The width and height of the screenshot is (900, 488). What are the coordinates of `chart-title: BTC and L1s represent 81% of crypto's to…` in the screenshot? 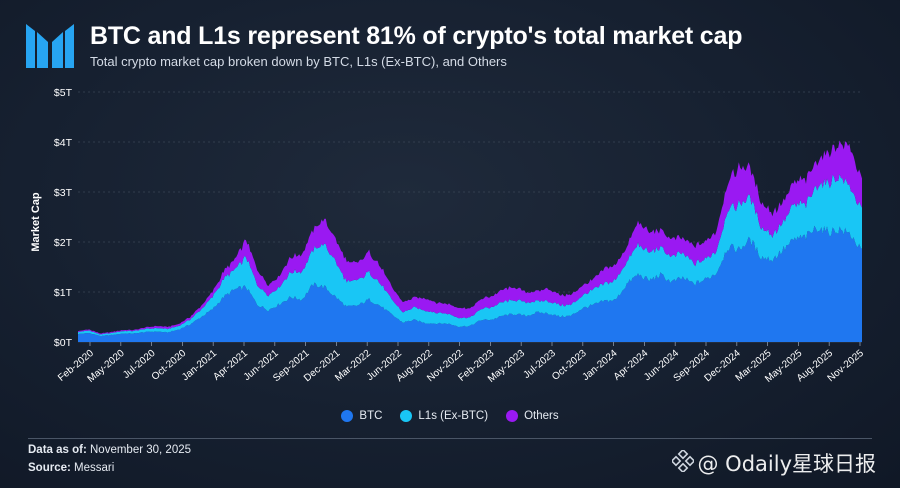 It's located at (416, 36).